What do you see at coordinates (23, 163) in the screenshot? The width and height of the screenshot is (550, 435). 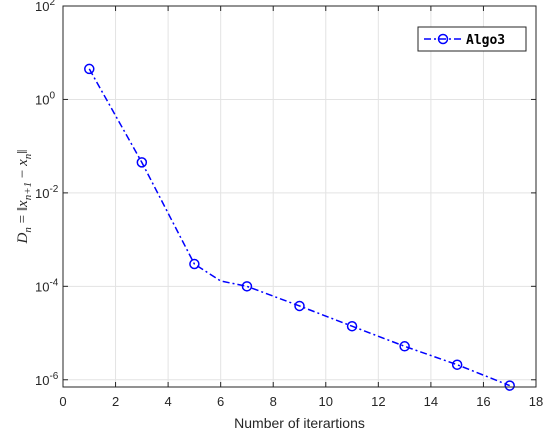 I see `ylabel-x2: x` at bounding box center [23, 163].